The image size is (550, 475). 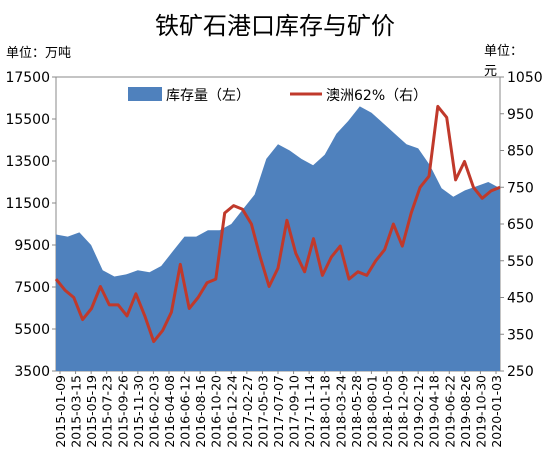 I want to click on x-tick-label: 2016-10-20, so click(x=216, y=411).